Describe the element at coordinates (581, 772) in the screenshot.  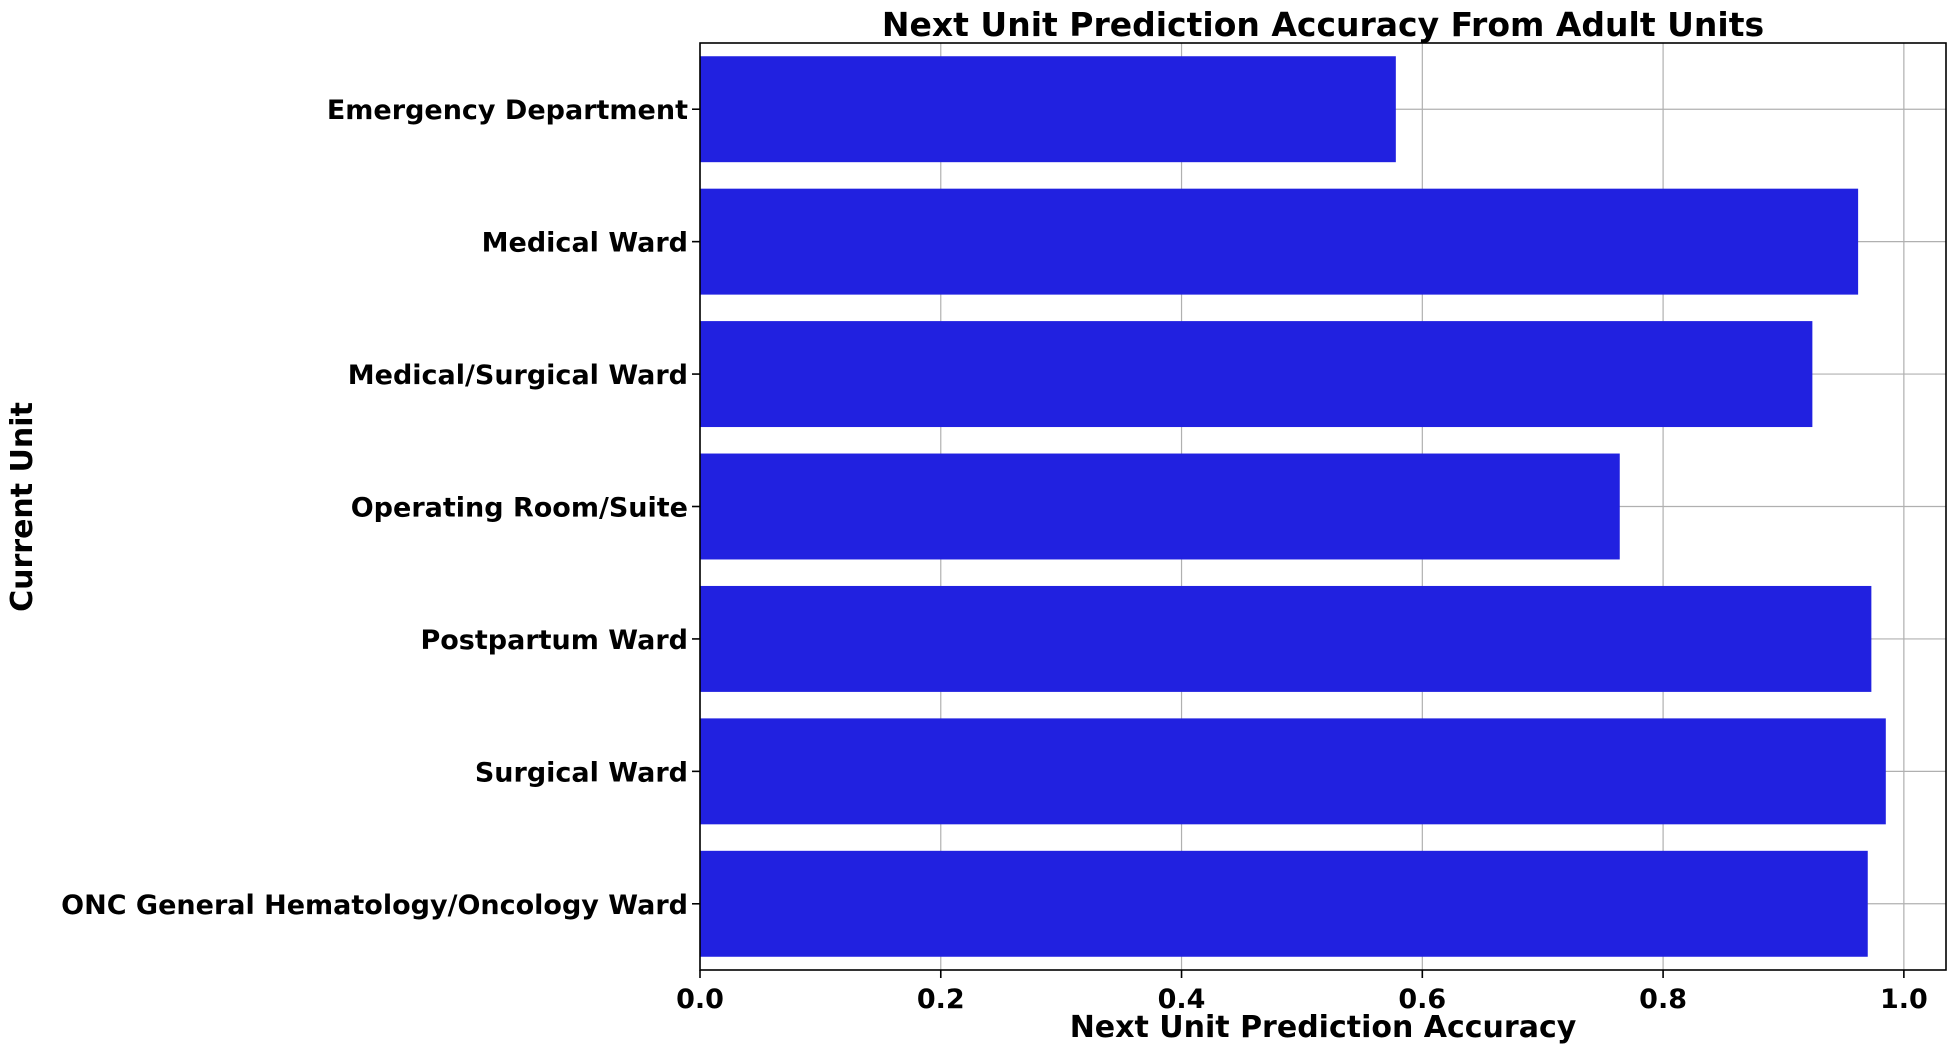
I see `y-tick-label: Surgical Ward` at that location.